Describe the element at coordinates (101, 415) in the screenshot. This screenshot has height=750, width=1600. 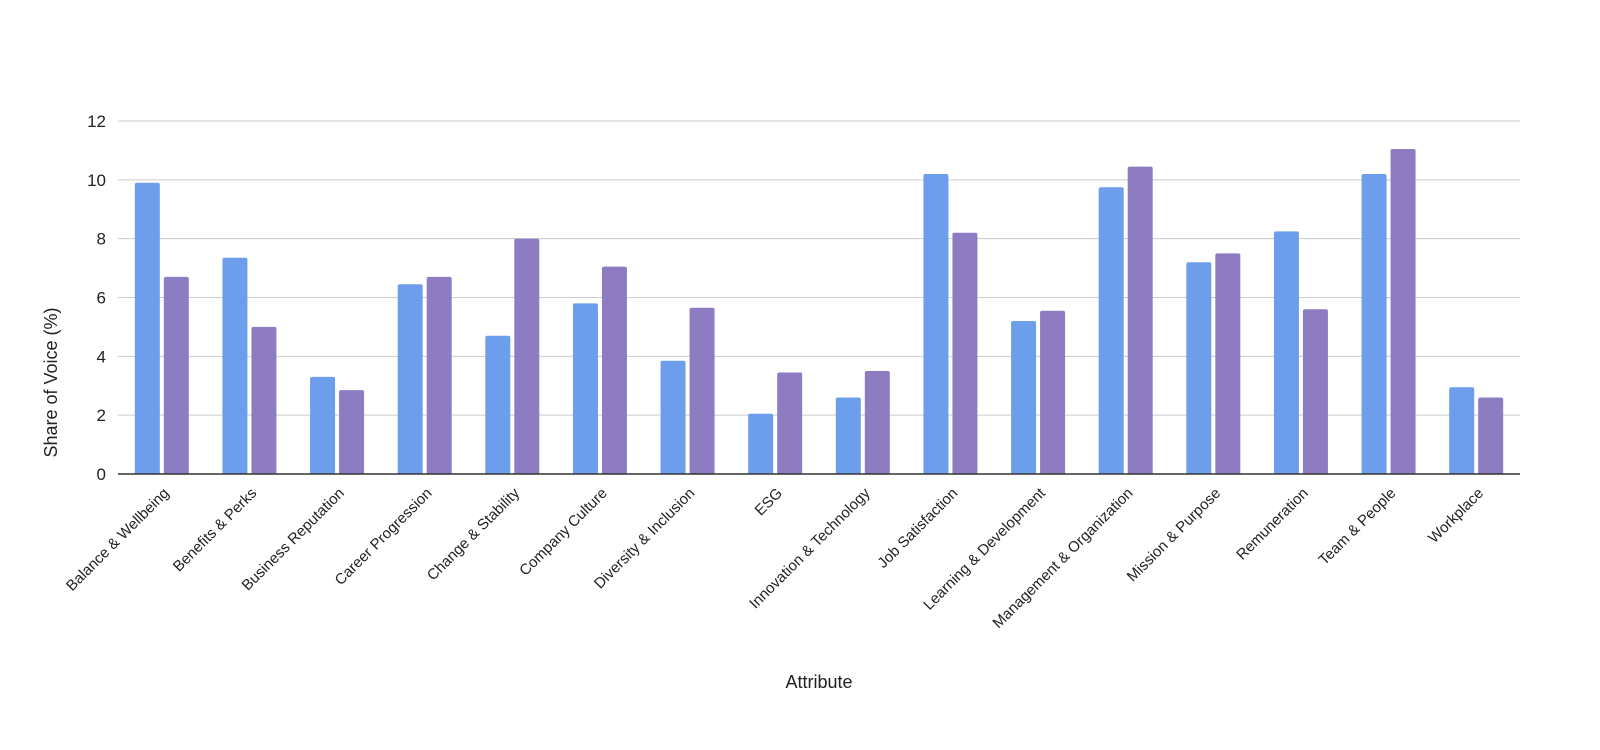
I see `y-tick-label: 2` at that location.